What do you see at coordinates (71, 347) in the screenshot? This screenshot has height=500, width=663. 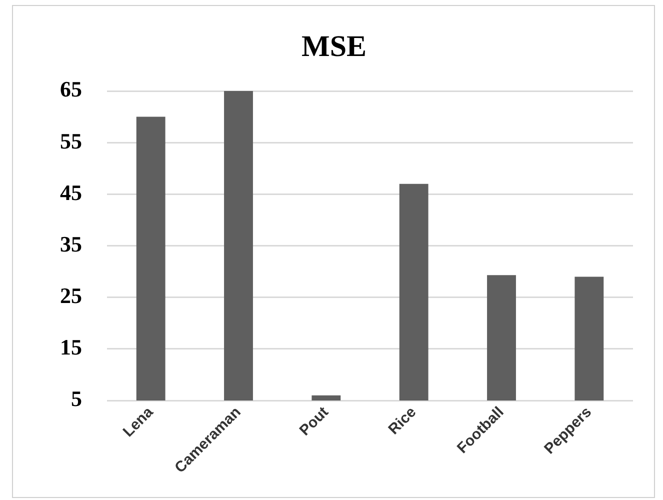 I see `y-tick-label: 15` at bounding box center [71, 347].